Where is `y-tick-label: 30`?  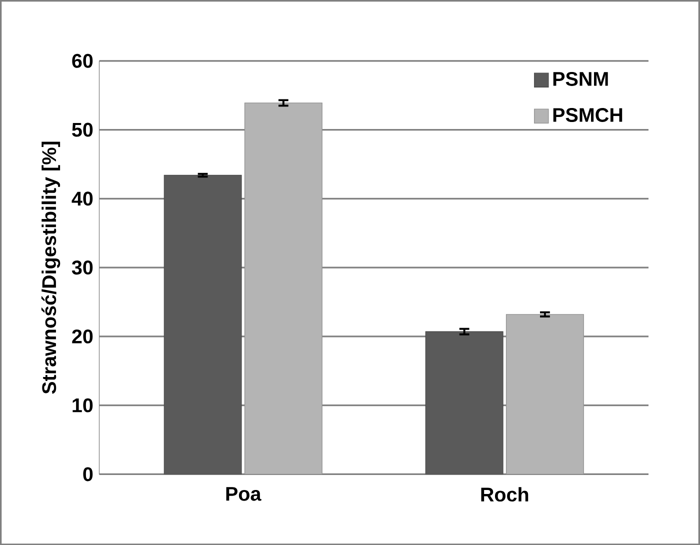
y-tick-label: 30 is located at coordinates (82, 267).